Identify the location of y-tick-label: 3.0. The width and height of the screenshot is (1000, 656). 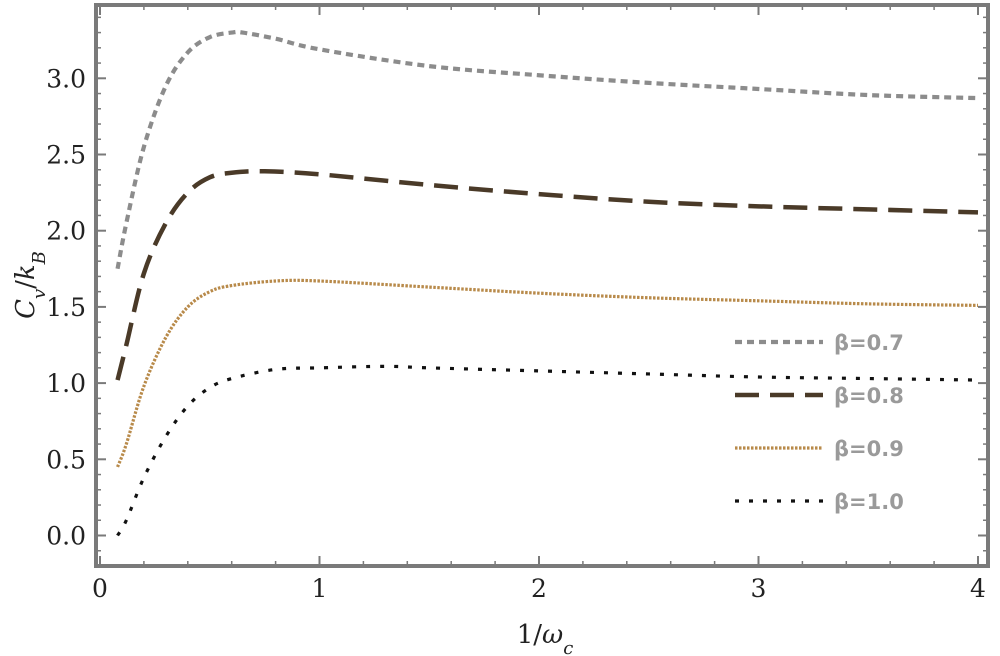
(66, 78).